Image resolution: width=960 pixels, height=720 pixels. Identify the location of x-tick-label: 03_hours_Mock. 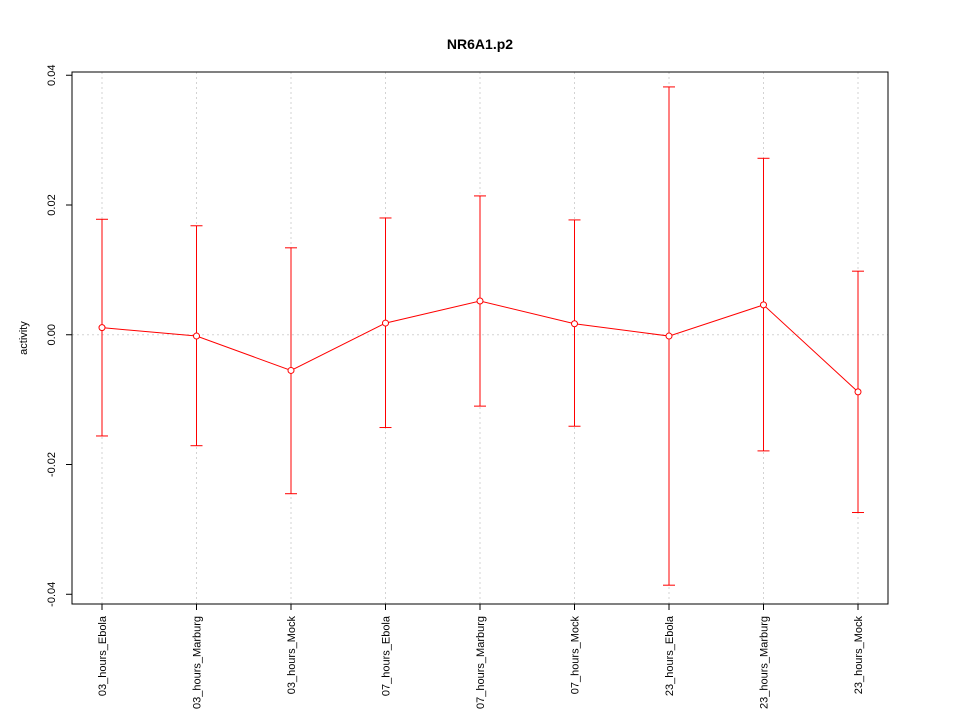
(292, 655).